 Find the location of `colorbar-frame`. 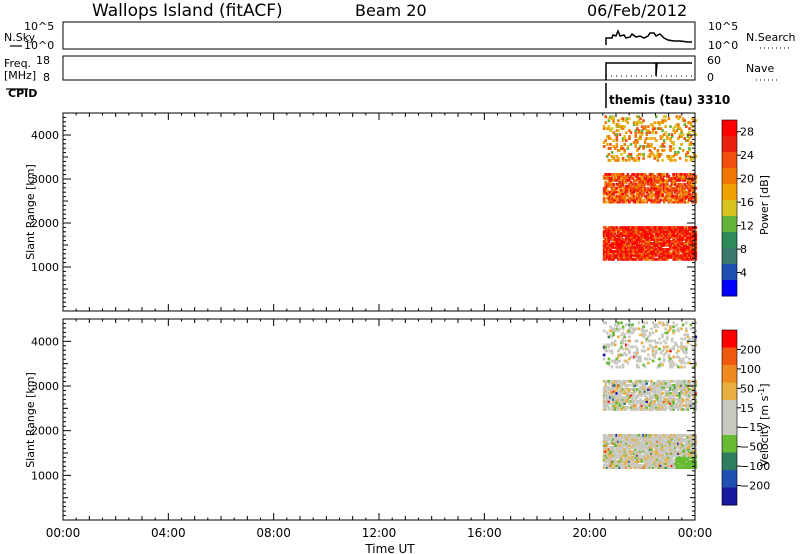

colorbar-frame is located at coordinates (729, 417).